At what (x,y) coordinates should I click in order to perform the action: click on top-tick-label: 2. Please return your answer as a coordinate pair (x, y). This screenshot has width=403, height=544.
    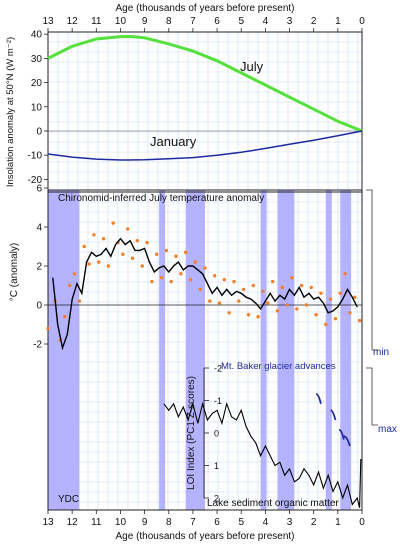
    Looking at the image, I should click on (314, 21).